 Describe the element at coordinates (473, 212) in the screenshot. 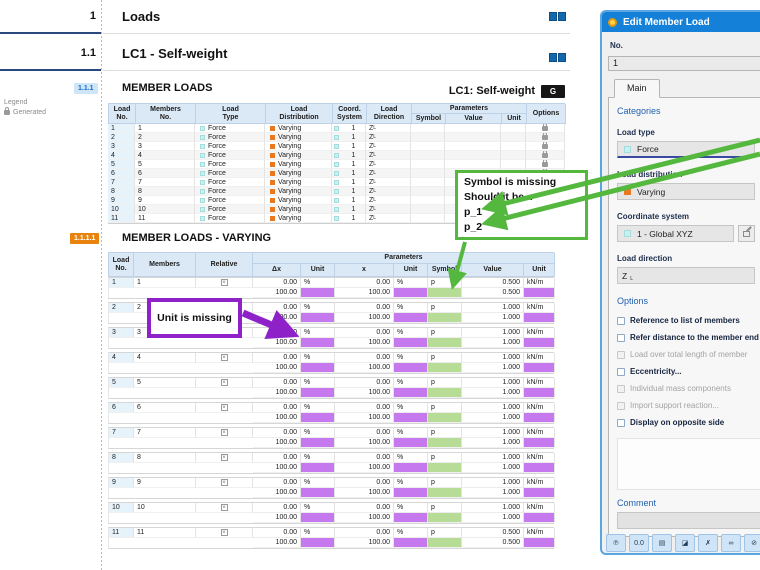

I see `note-line: p_1` at that location.